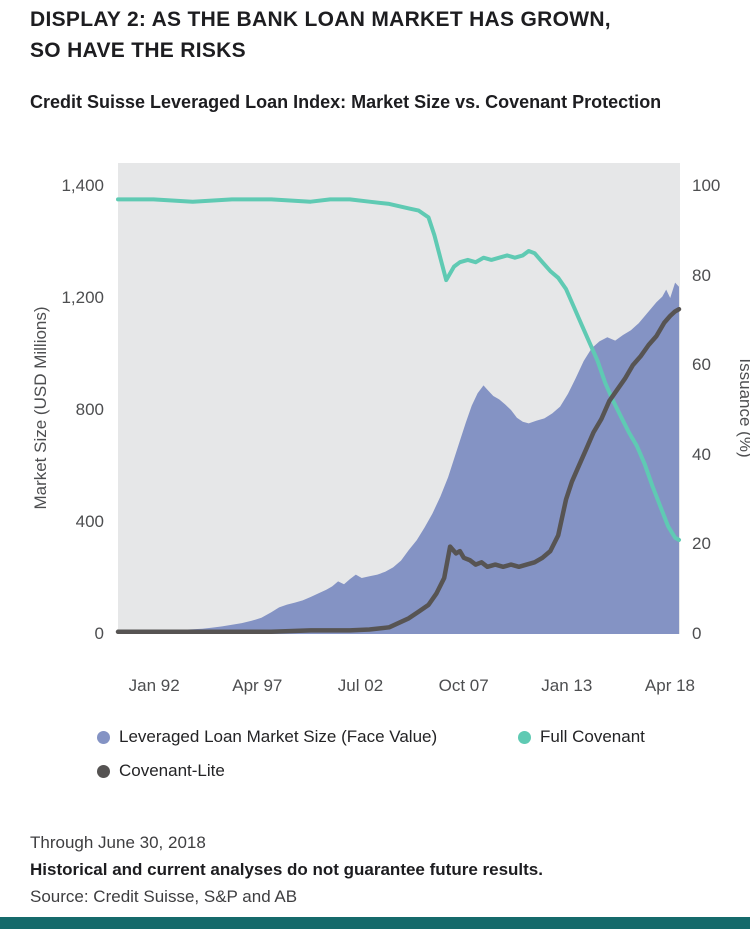  What do you see at coordinates (278, 736) in the screenshot?
I see `legend-label-market-size: Leveraged Loan Market Size (Face Value)` at bounding box center [278, 736].